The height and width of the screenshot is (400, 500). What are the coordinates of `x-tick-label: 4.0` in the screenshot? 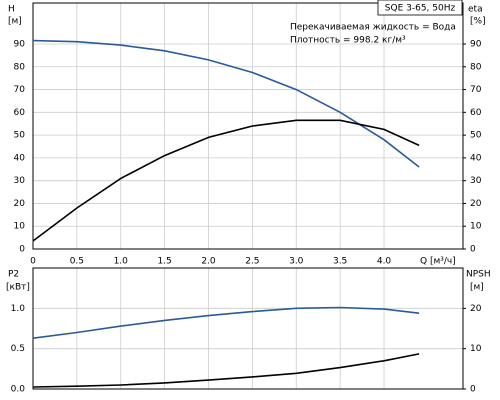 It's located at (384, 262).